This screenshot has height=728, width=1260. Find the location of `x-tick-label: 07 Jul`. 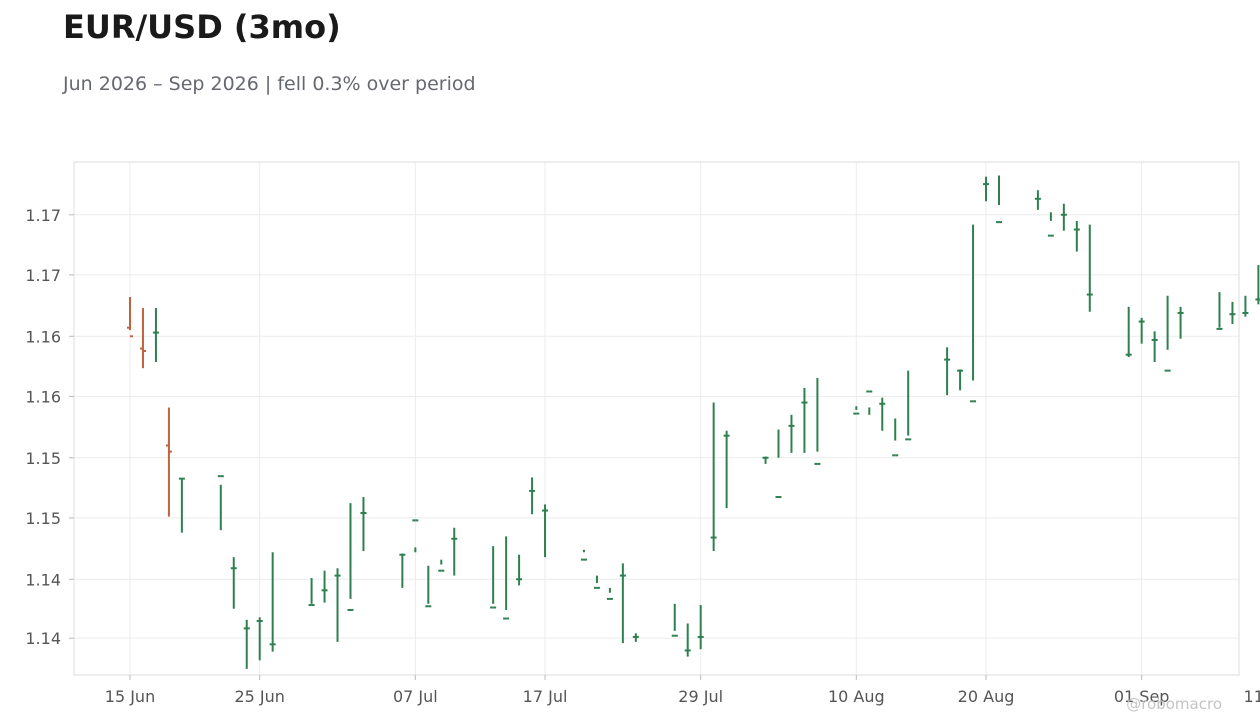

x-tick-label: 07 Jul is located at coordinates (415, 696).